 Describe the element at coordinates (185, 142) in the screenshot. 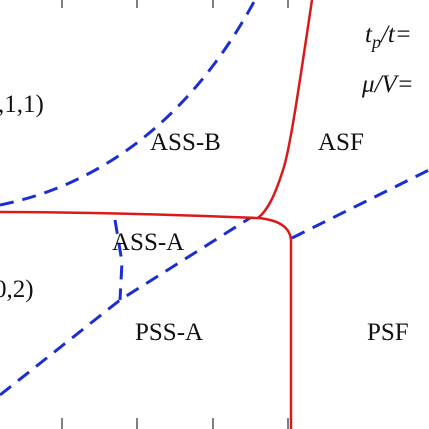

I see `region-label: ASS-B` at that location.